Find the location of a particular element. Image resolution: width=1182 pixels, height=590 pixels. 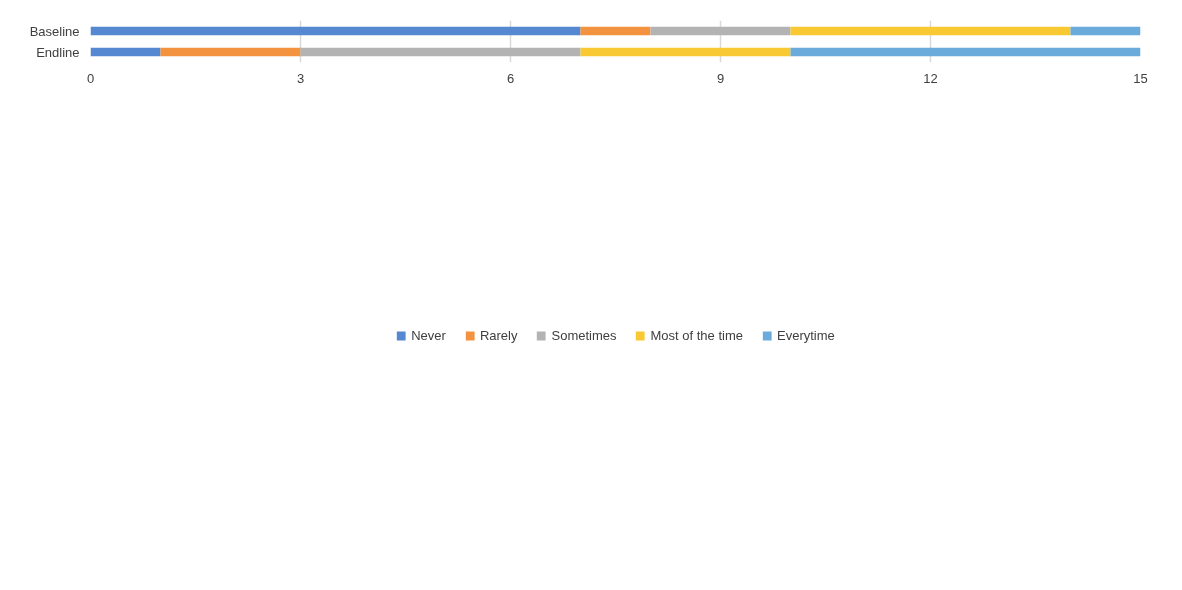

x-tick-label: 15 is located at coordinates (1140, 78).